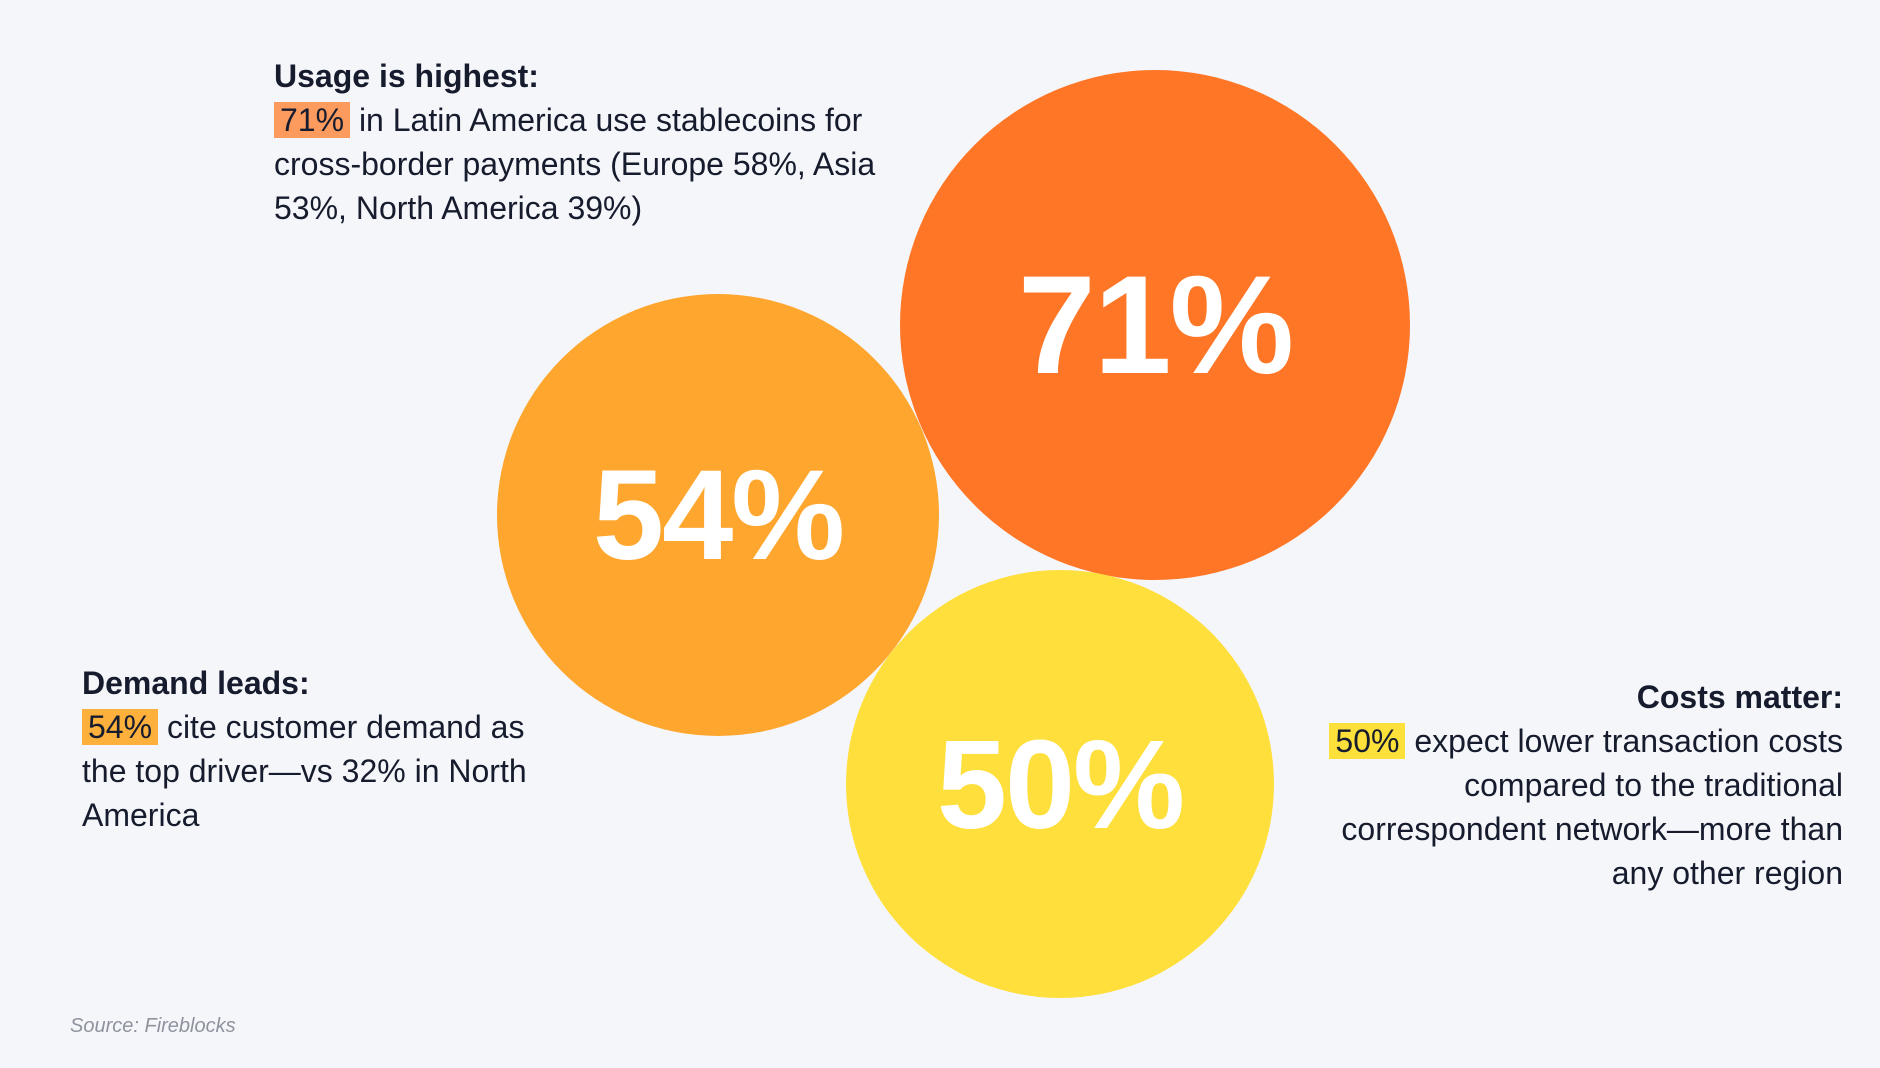  Describe the element at coordinates (153, 1026) in the screenshot. I see `source-note: Source: Fireblocks` at that location.